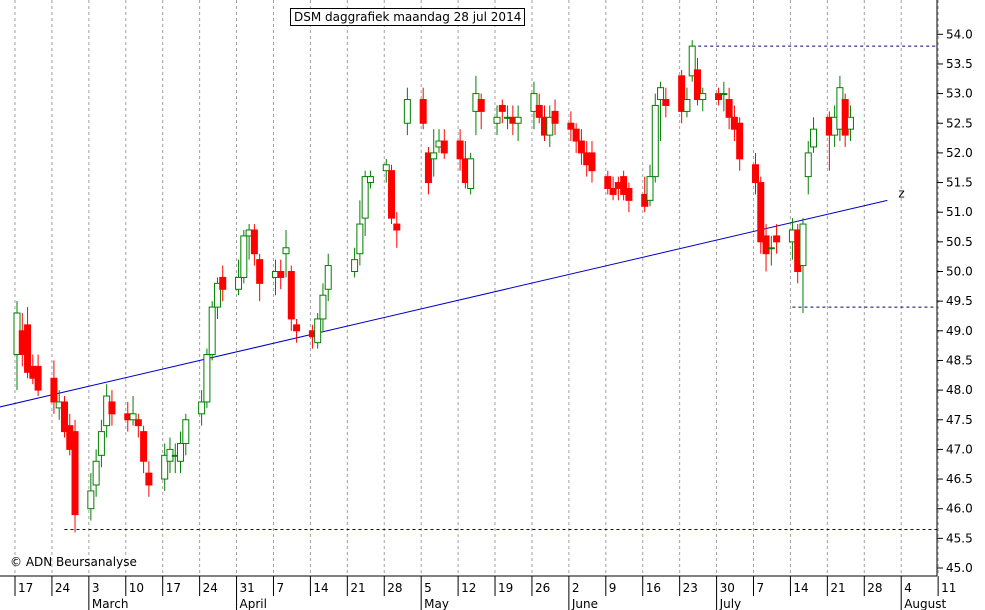 The width and height of the screenshot is (985, 610). I want to click on month-label: July, so click(730, 603).